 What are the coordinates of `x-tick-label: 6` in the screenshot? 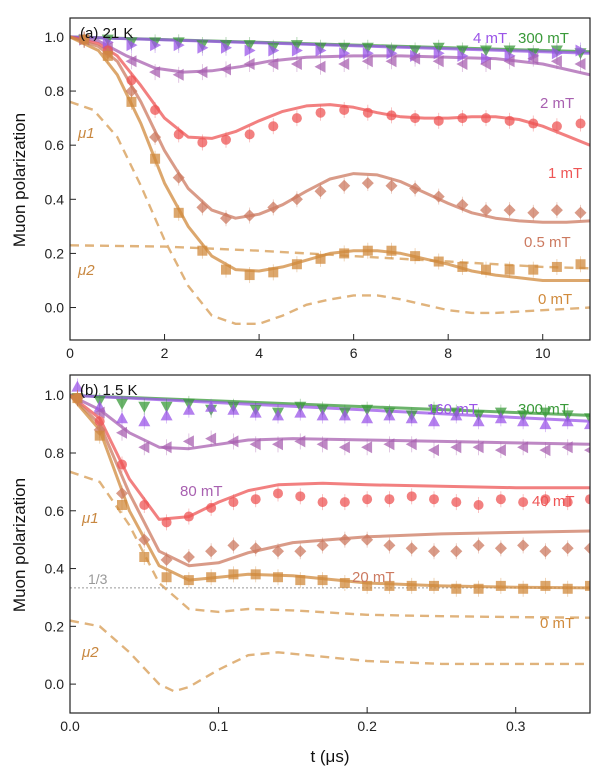 It's located at (354, 353).